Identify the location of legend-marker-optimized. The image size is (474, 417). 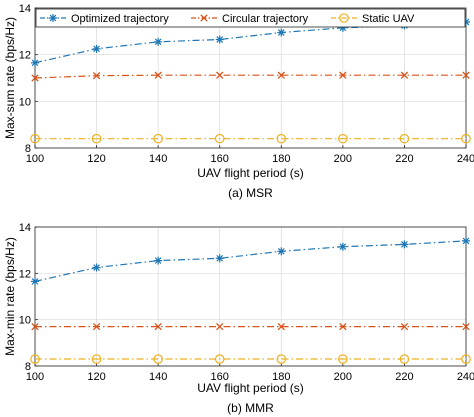
(53, 18).